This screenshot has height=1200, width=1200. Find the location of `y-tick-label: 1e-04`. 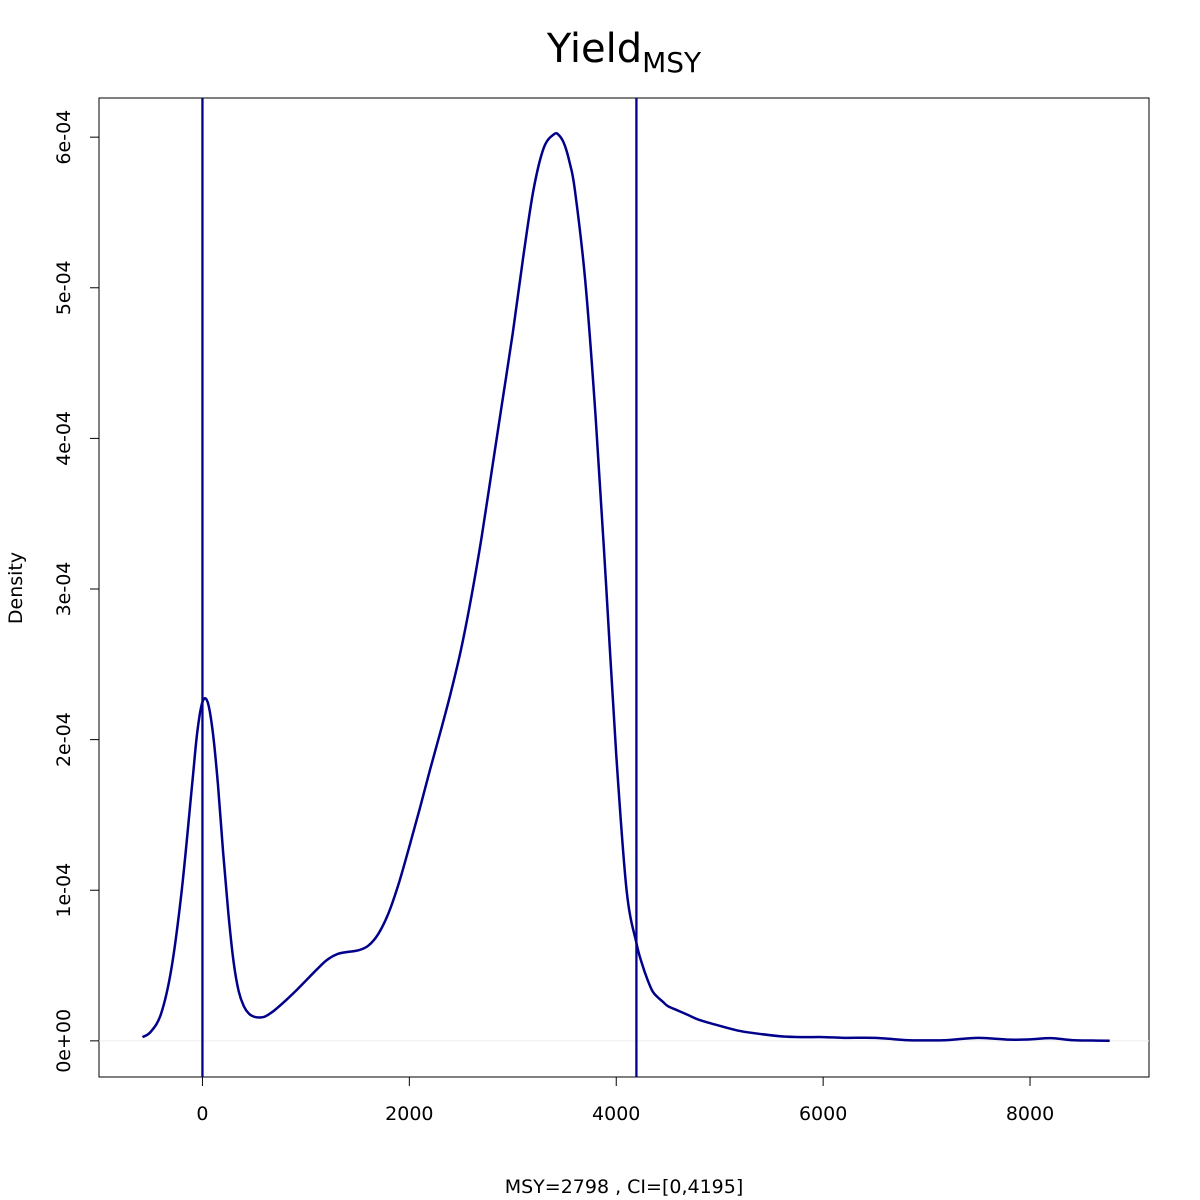

y-tick-label: 1e-04 is located at coordinates (64, 890).